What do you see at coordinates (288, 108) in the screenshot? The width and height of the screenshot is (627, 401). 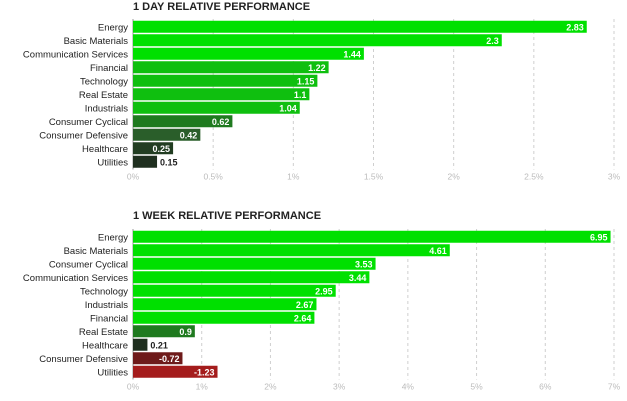 I see `value-label: 1.04` at bounding box center [288, 108].